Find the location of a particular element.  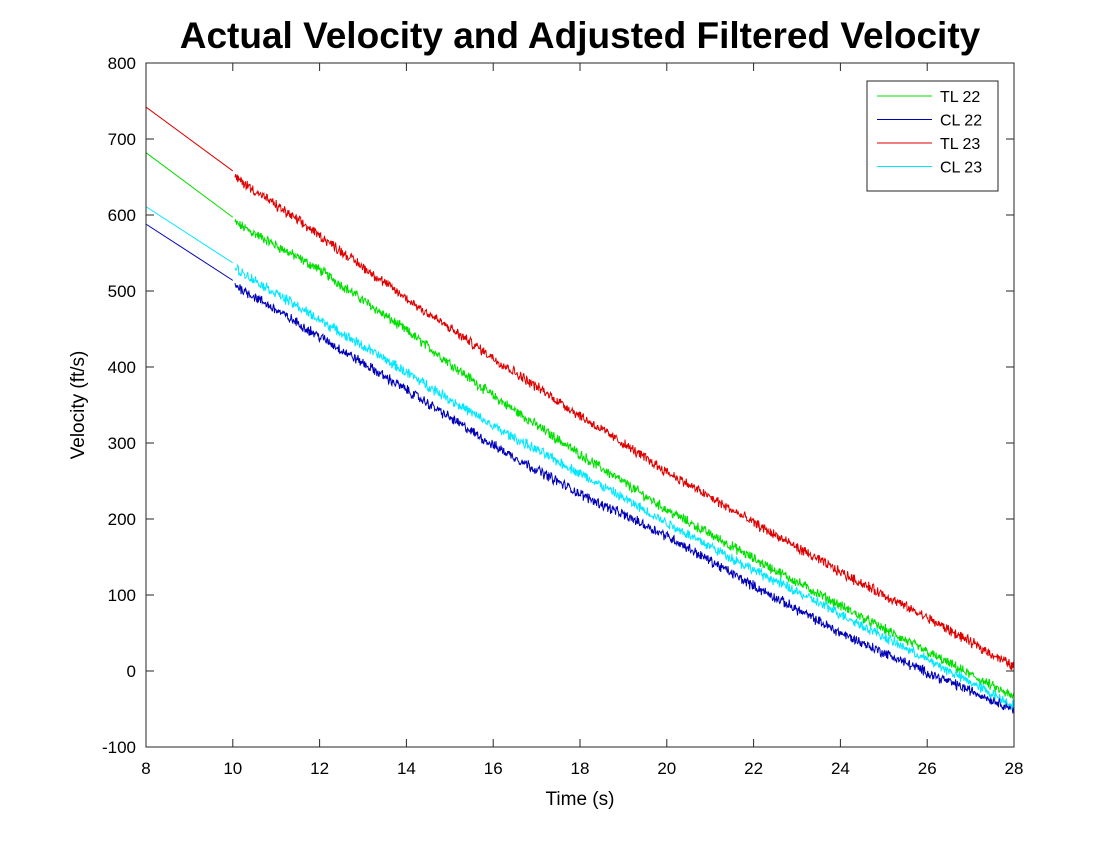

legend-item: TL 22 is located at coordinates (928, 97).